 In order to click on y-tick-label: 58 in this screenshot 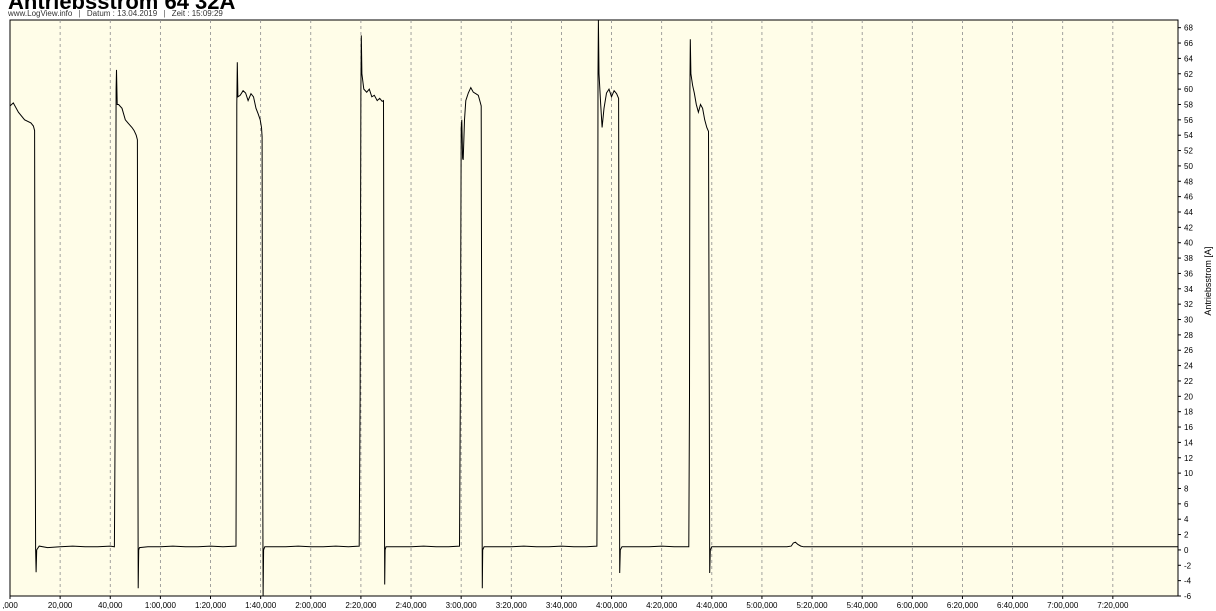, I will do `click(1188, 104)`.